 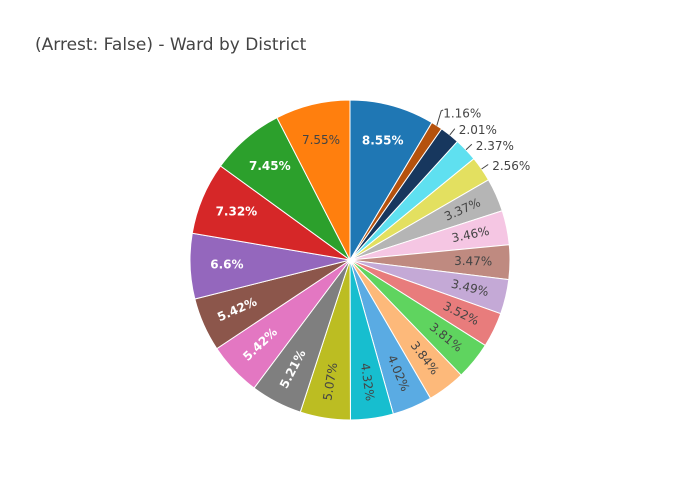 I want to click on slice-label: 8.55%, so click(x=383, y=141).